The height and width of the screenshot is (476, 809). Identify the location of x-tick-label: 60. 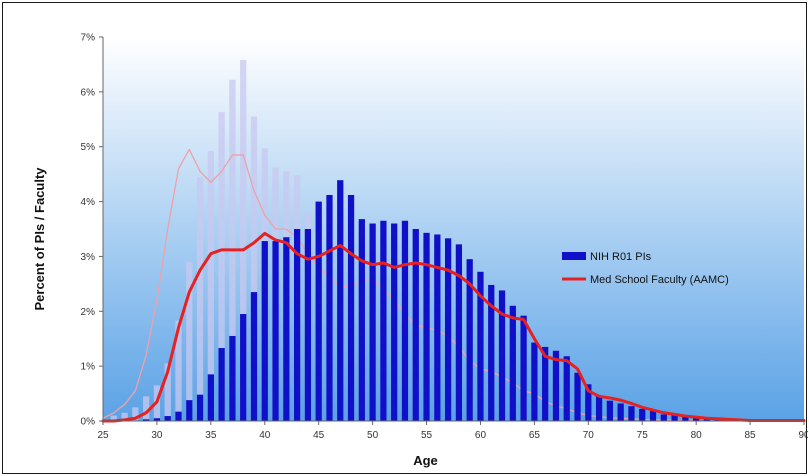
(481, 435).